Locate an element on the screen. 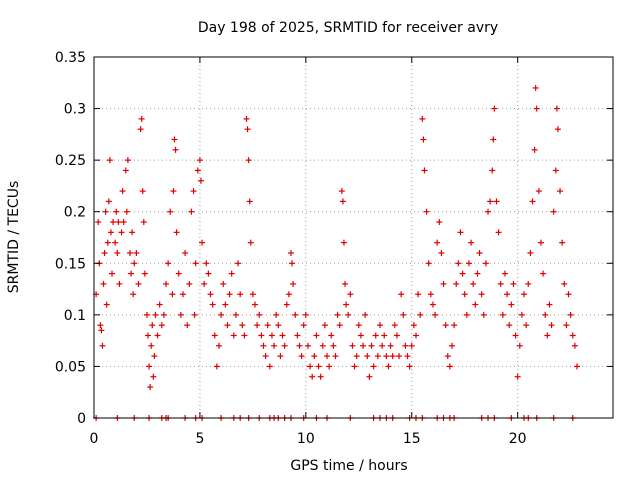  y-tick-label: 0.2 is located at coordinates (75, 213).